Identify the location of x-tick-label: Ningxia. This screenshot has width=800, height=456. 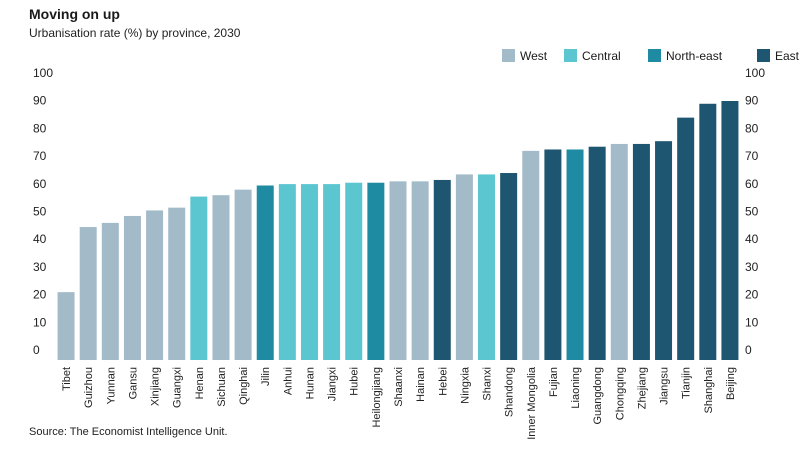
(465, 385).